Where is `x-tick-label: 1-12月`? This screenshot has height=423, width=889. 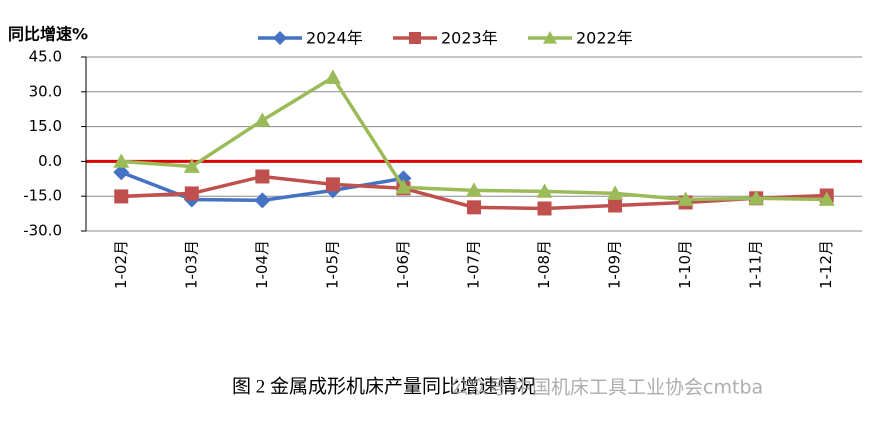
x-tick-label: 1-12月 is located at coordinates (826, 264).